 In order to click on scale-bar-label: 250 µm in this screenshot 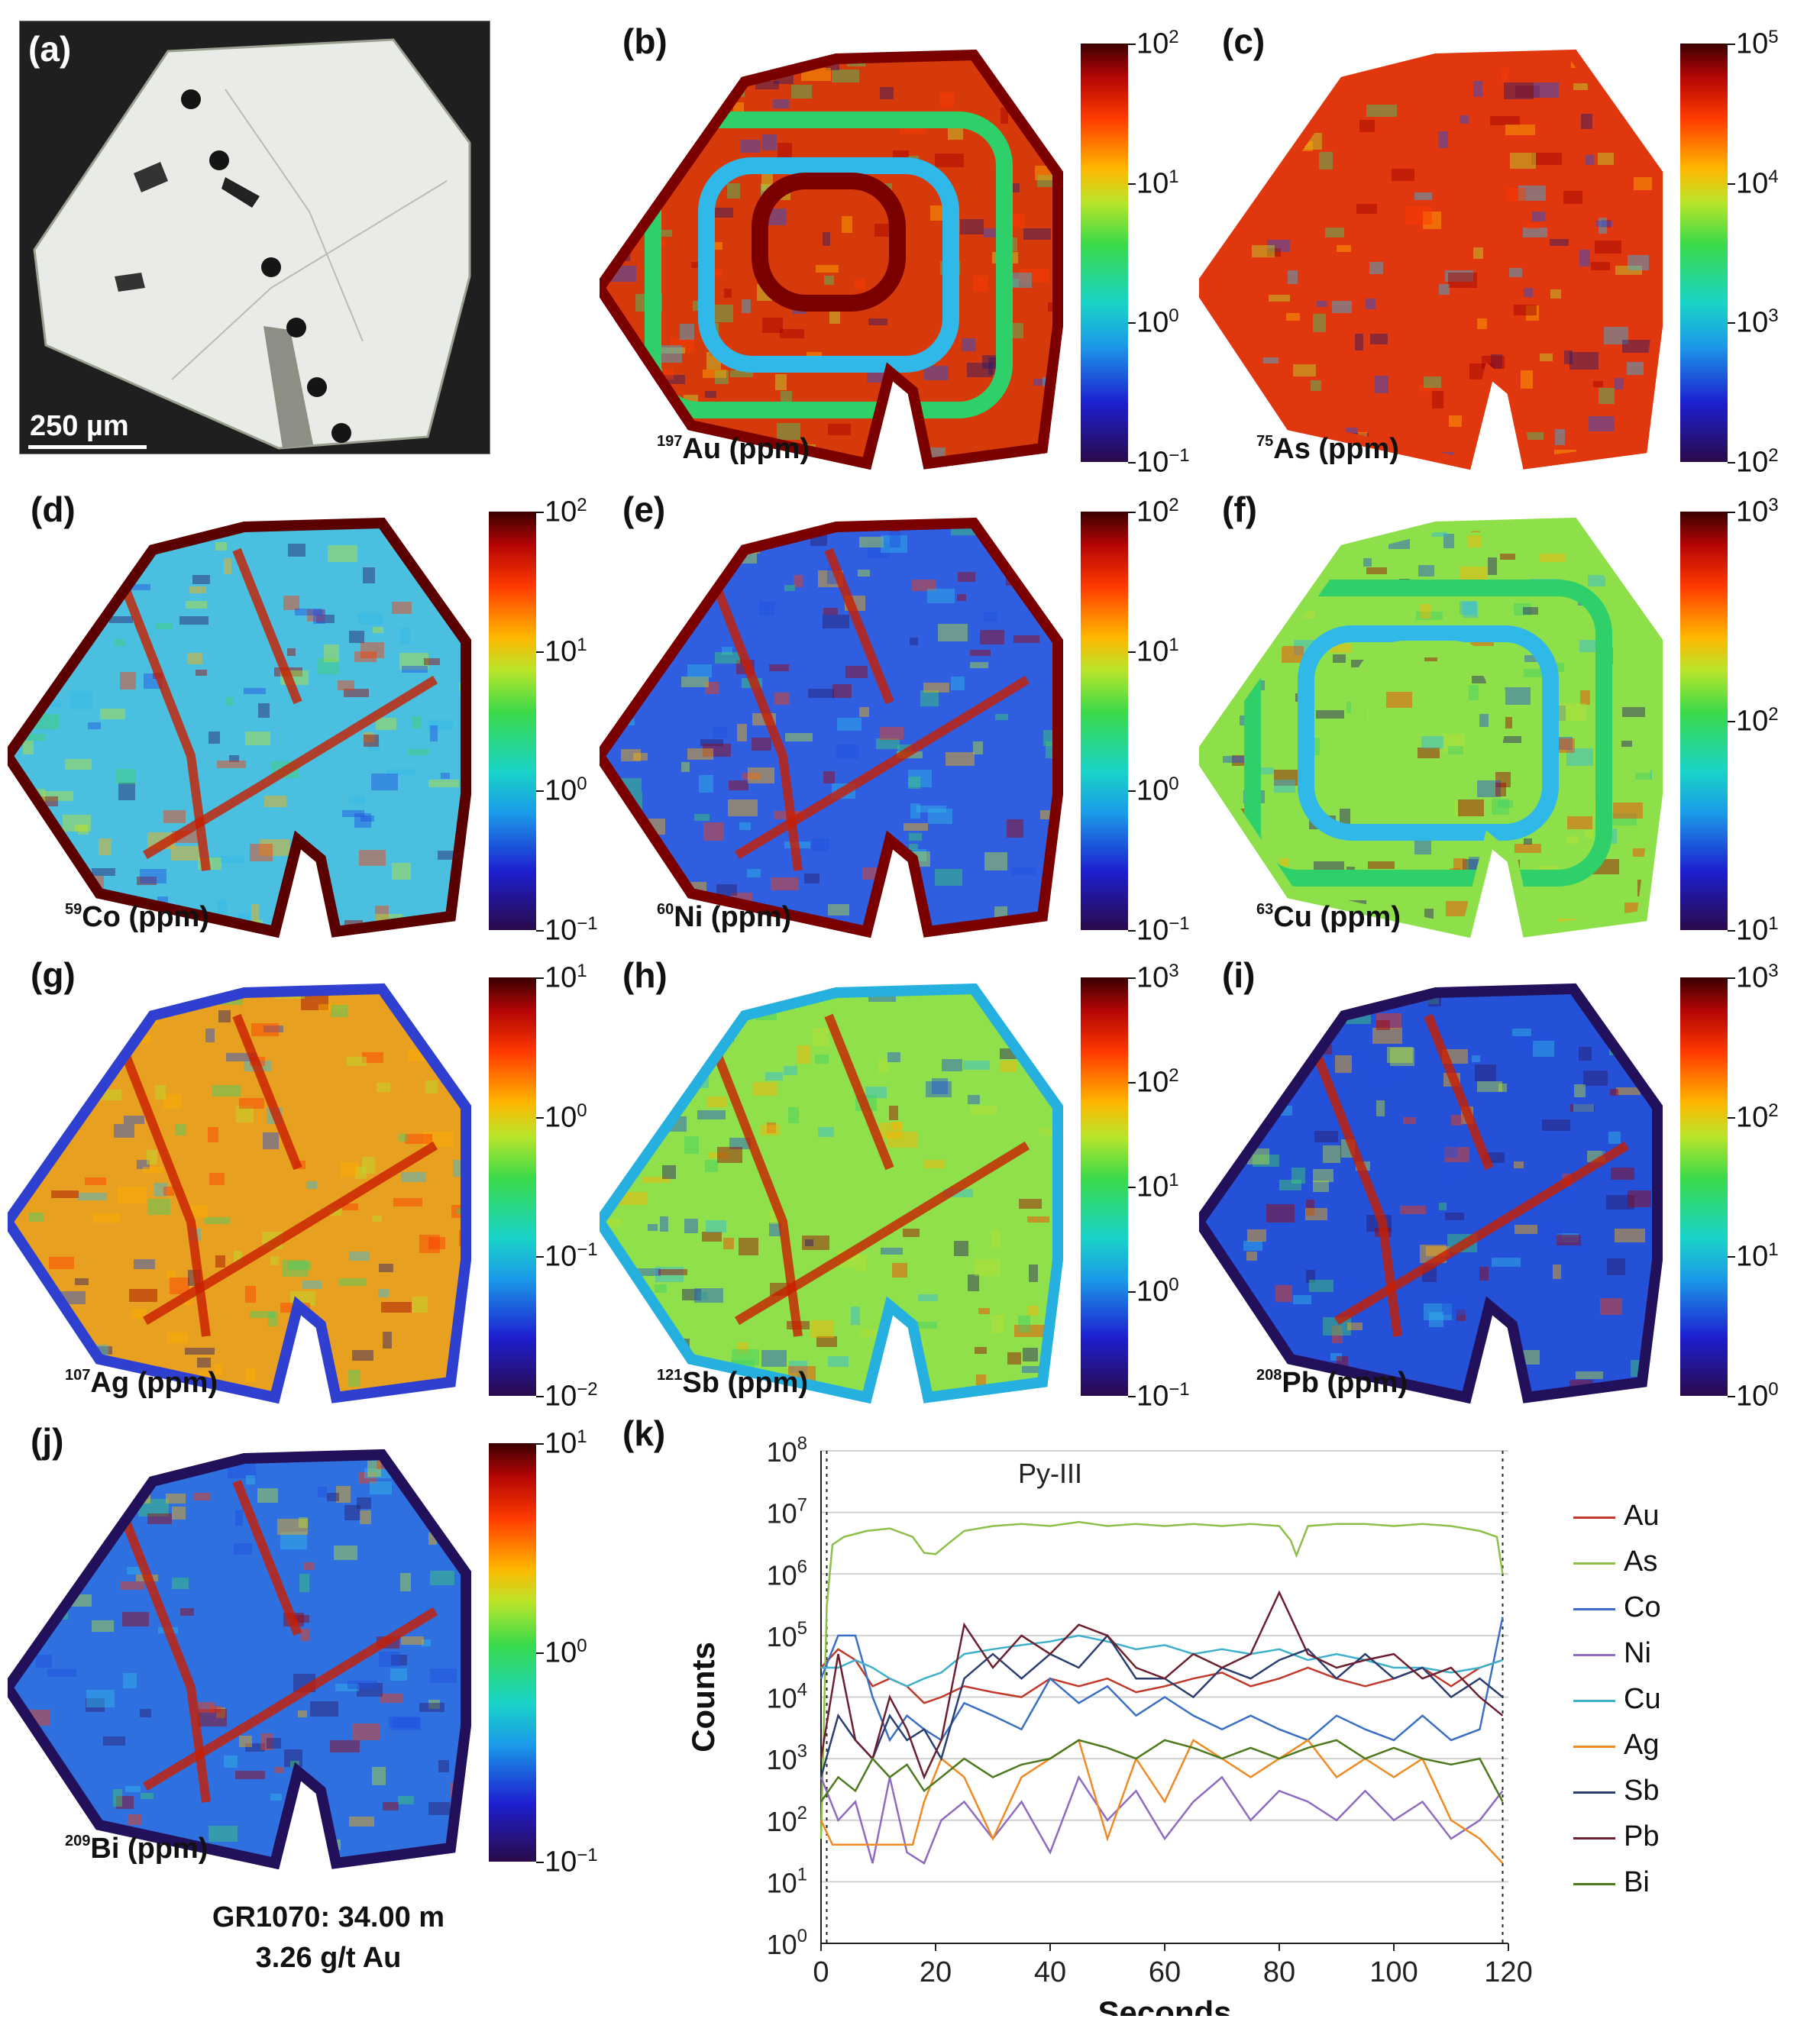, I will do `click(79, 426)`.